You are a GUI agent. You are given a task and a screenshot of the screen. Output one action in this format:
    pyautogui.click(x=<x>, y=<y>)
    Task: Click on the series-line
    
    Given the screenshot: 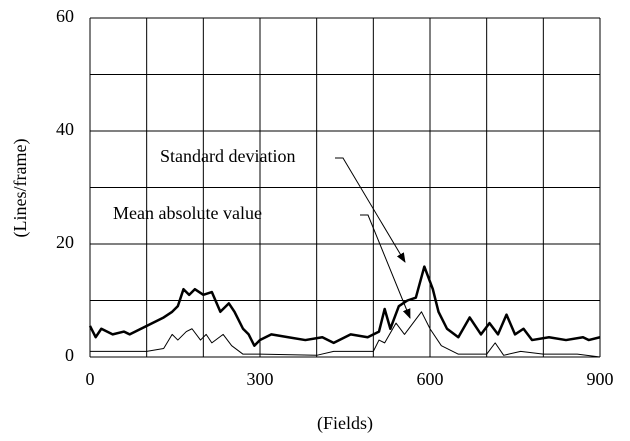 What is the action you would take?
    pyautogui.click(x=345, y=334)
    